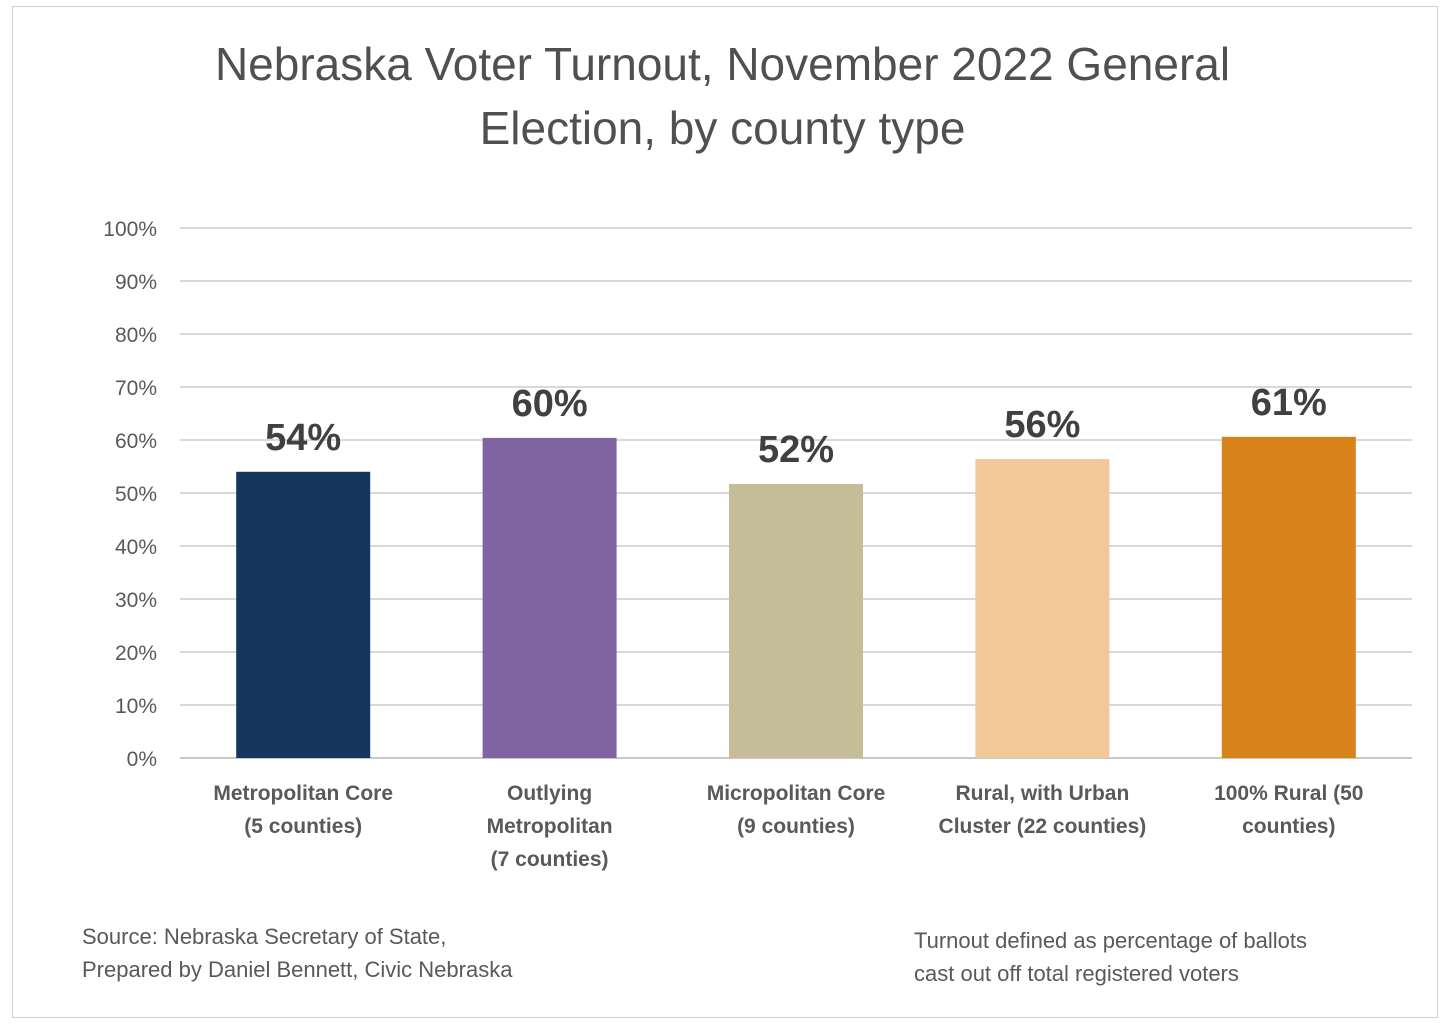 The height and width of the screenshot is (1024, 1445). What do you see at coordinates (303, 826) in the screenshot?
I see `x-category-label: (5 counties)` at bounding box center [303, 826].